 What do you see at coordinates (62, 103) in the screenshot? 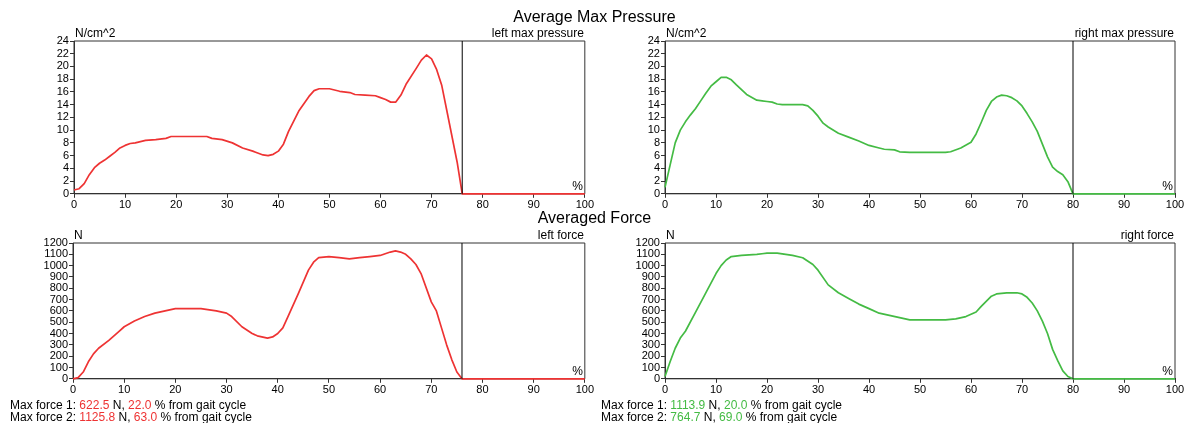
I see `y-tick-label: 14` at bounding box center [62, 103].